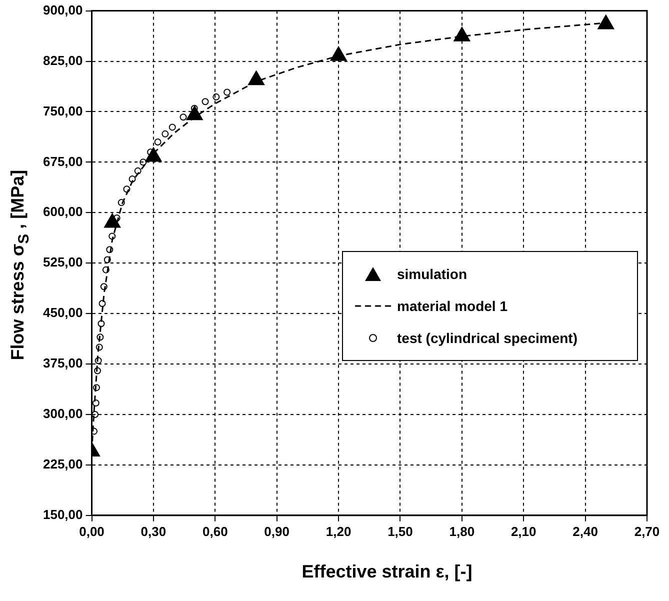  What do you see at coordinates (62, 414) in the screenshot?
I see `y-tick-label: 300,00` at bounding box center [62, 414].